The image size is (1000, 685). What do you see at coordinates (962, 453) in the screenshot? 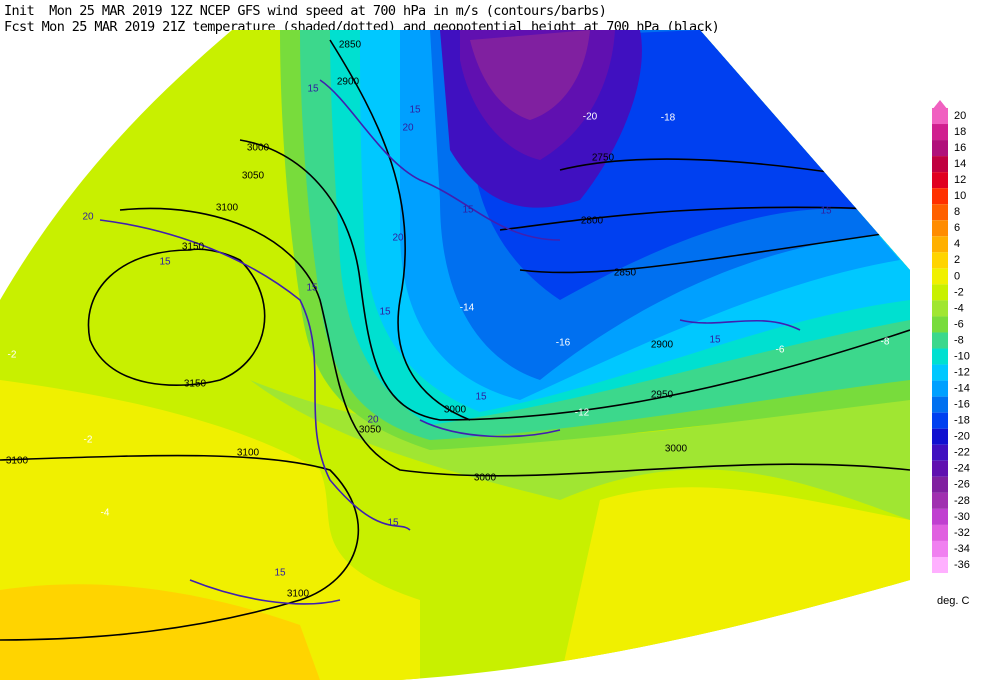
I see `colorbar-label: -22` at bounding box center [962, 453].